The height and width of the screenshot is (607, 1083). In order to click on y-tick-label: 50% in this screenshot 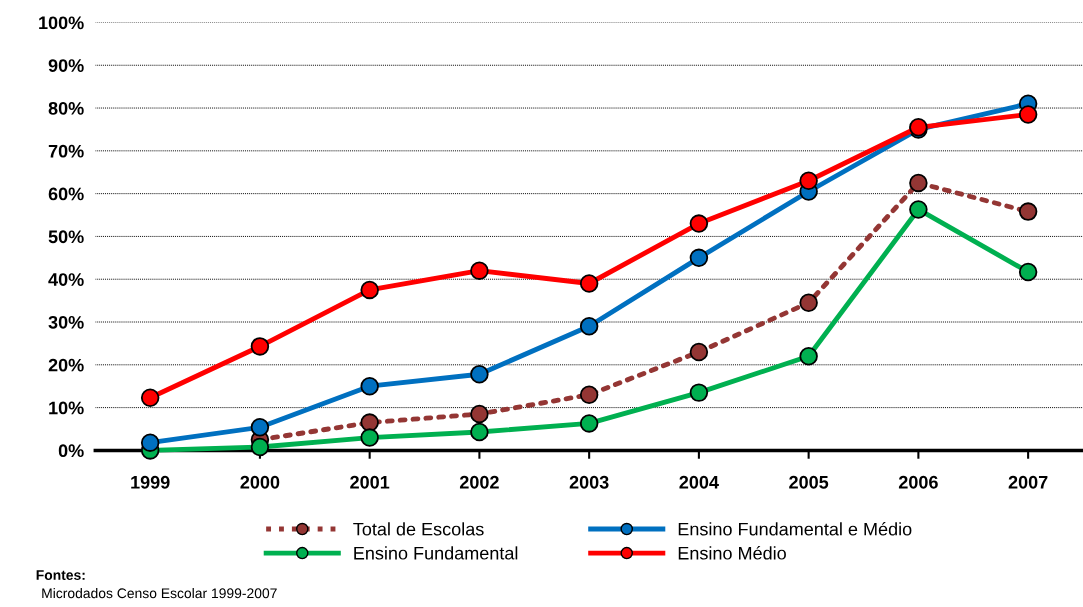, I will do `click(66, 237)`.